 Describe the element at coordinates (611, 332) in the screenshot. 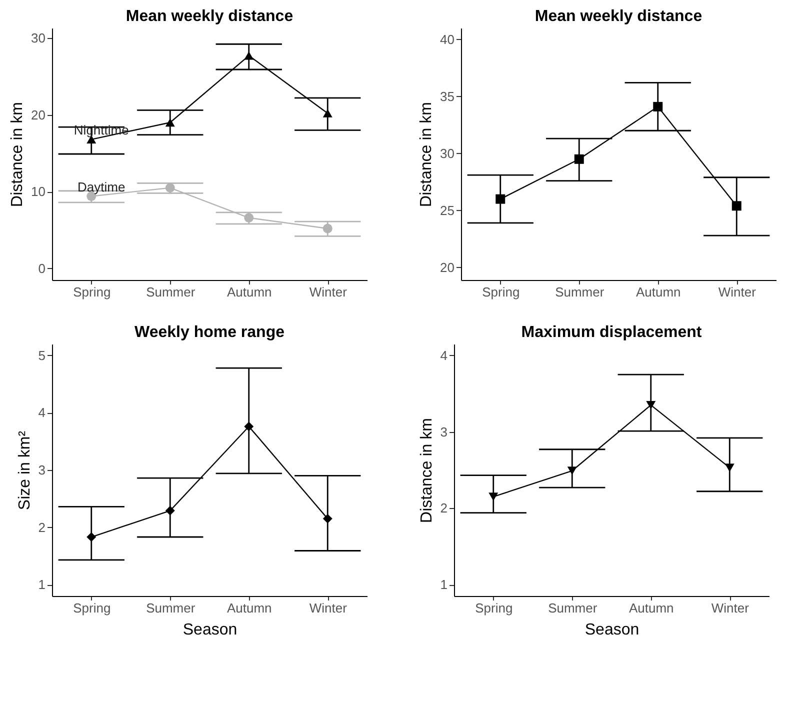

I see `chart-title: Maximum displacement` at that location.